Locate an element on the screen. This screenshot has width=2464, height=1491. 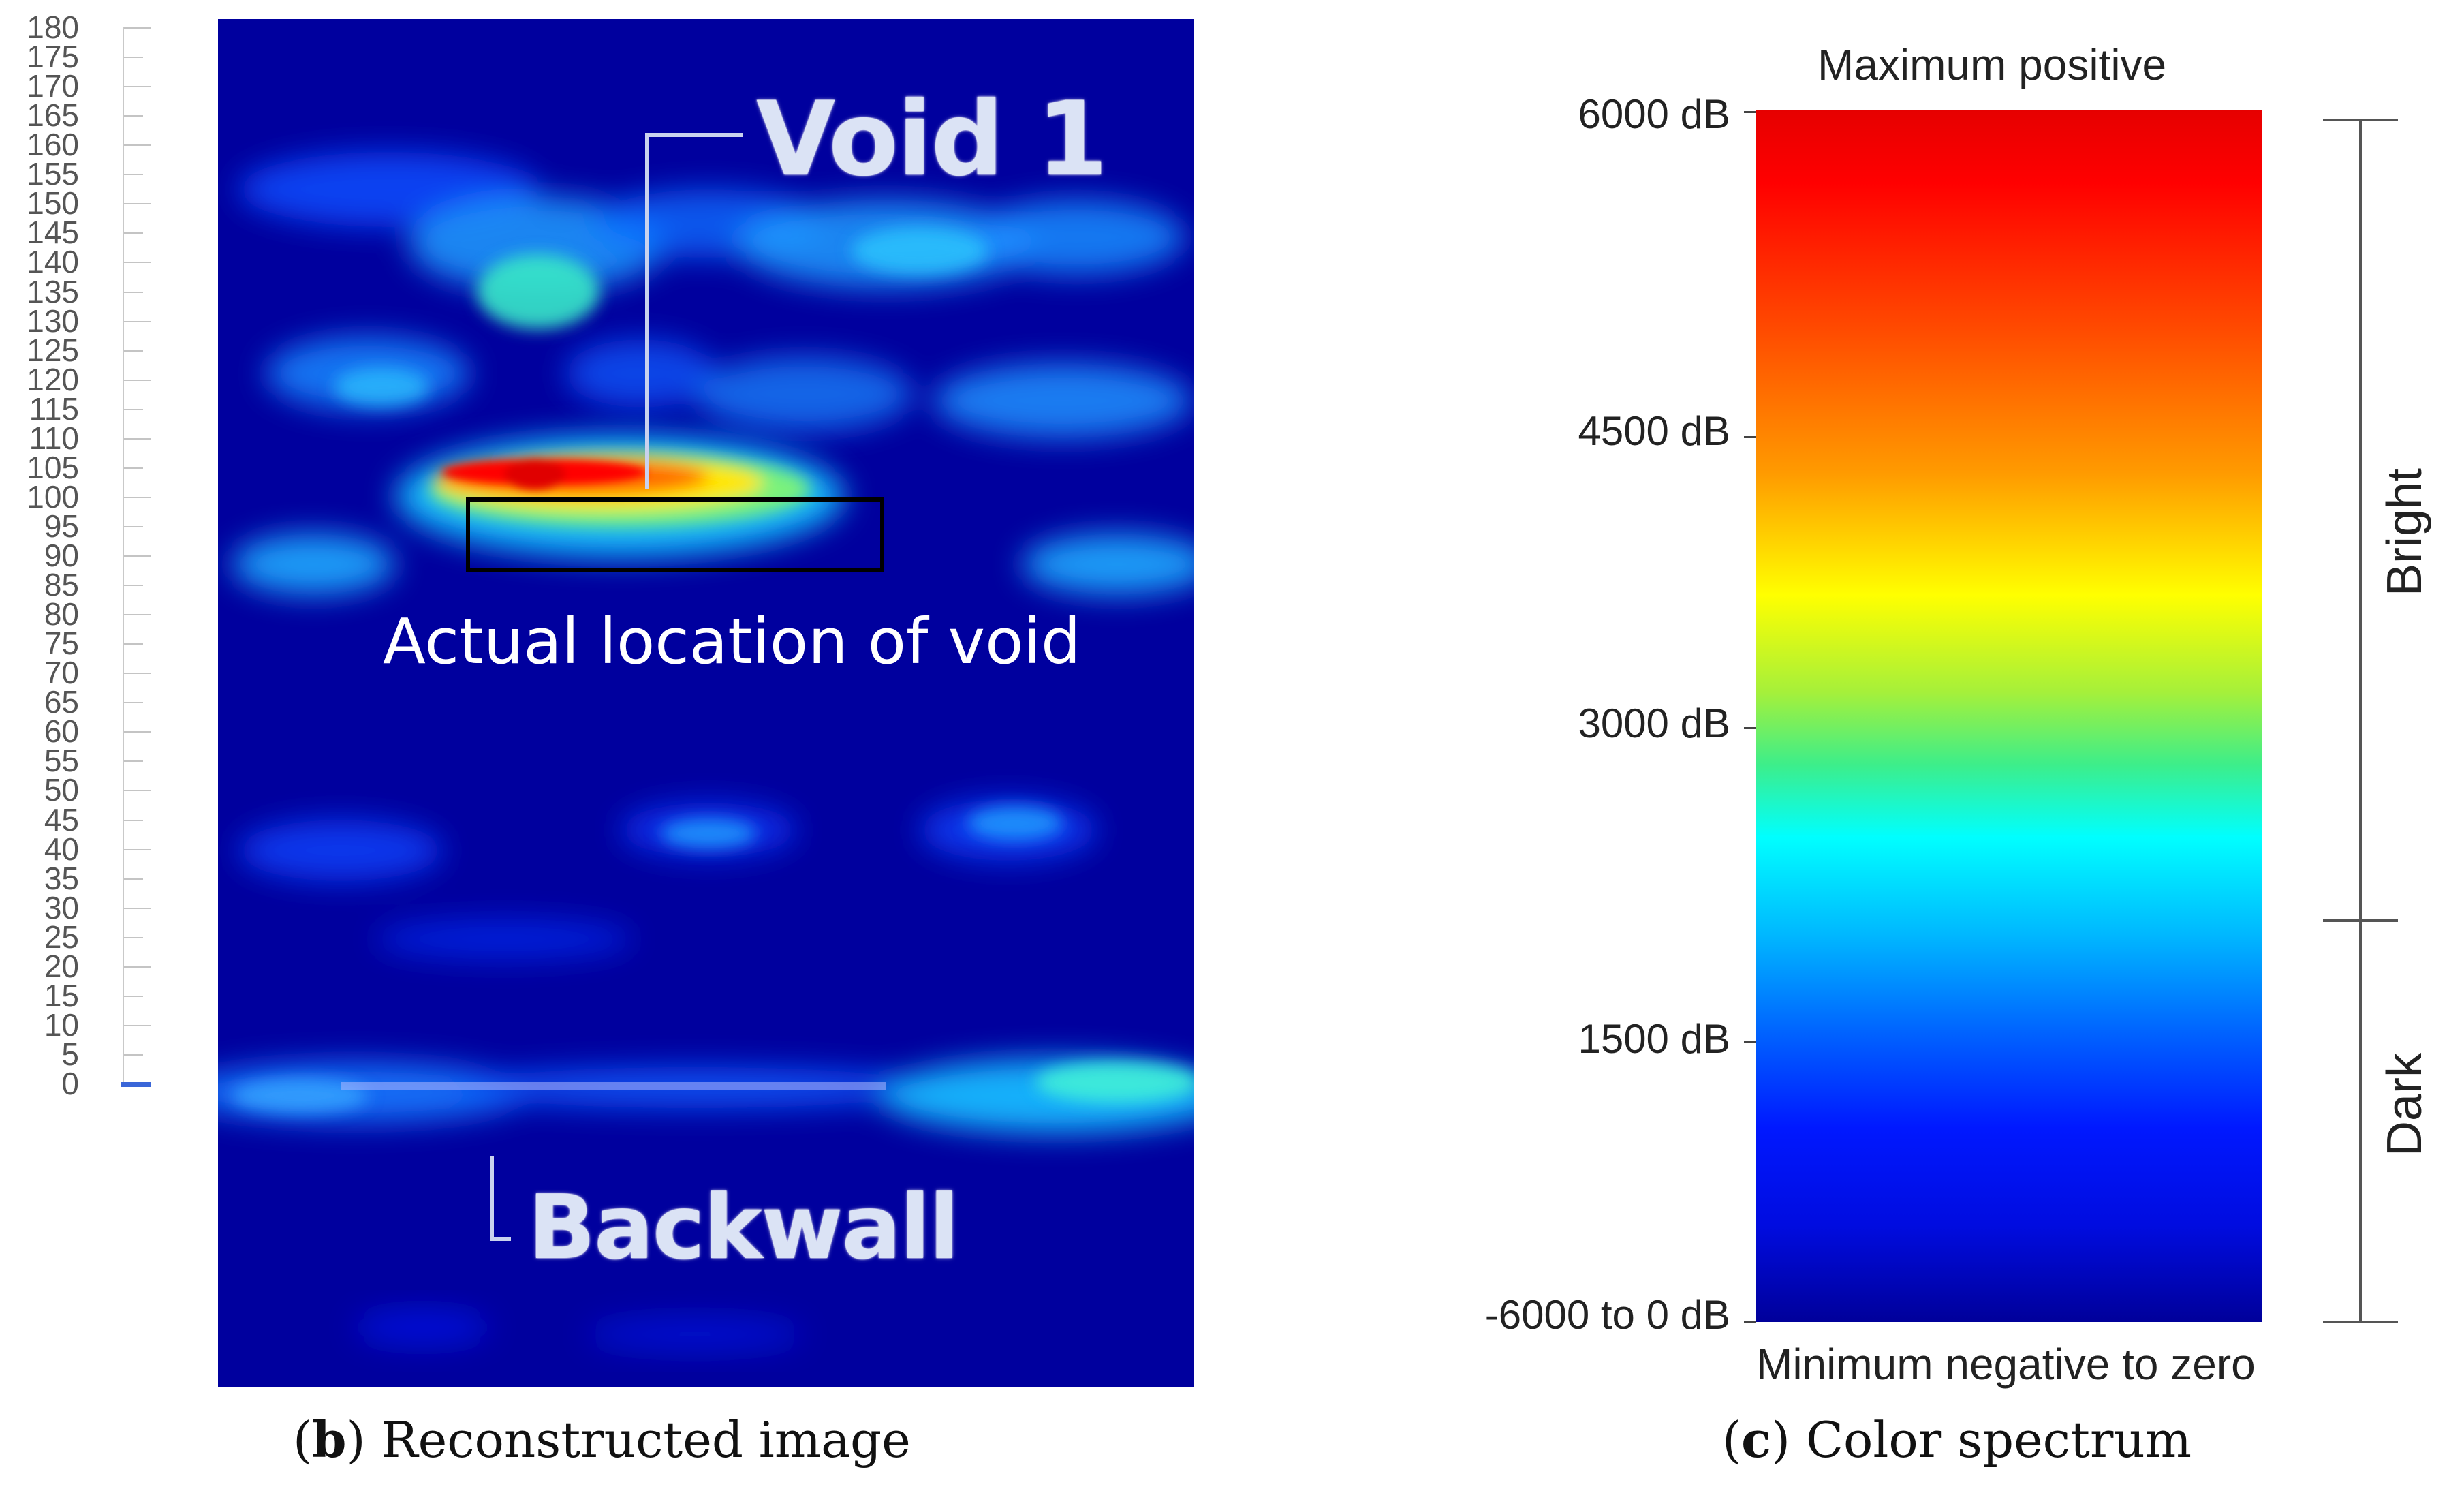
range-cap-top is located at coordinates (2361, 120).